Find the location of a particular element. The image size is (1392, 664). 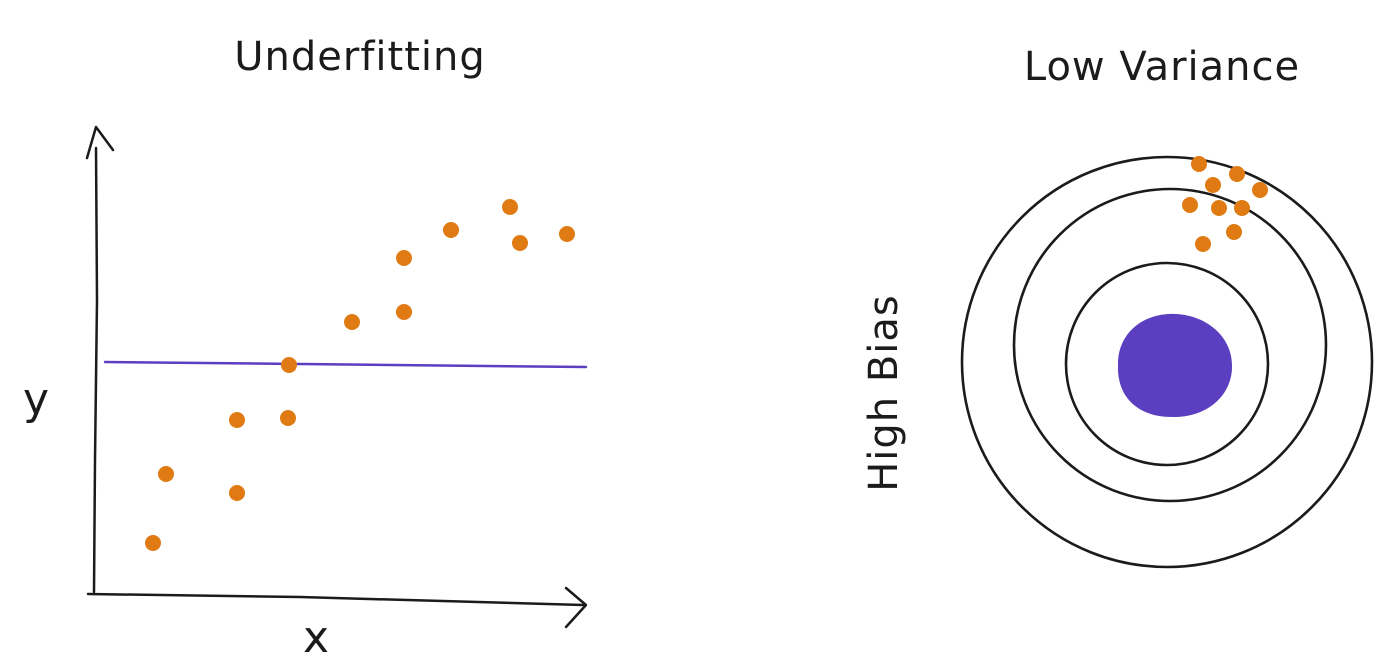

fit-line is located at coordinates (345, 364).